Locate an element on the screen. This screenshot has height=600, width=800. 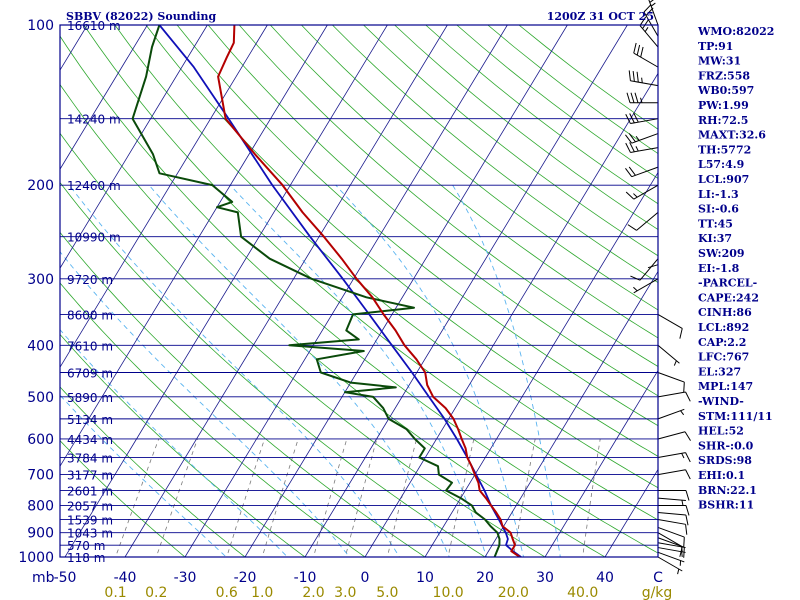
mixing-ratio-tick-label: 1.0 is located at coordinates (262, 592).